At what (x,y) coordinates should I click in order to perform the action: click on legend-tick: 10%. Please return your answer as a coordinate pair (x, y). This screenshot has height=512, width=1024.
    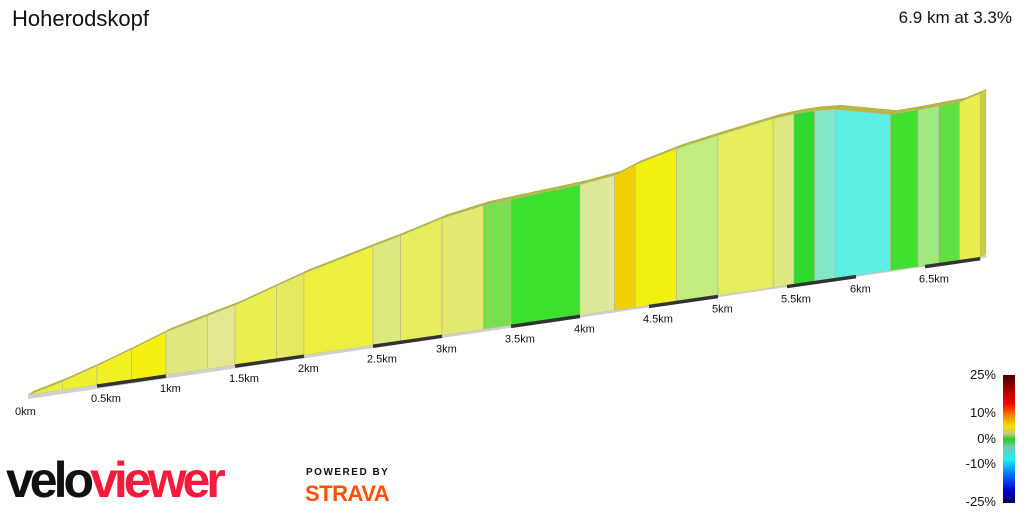
    Looking at the image, I should click on (982, 412).